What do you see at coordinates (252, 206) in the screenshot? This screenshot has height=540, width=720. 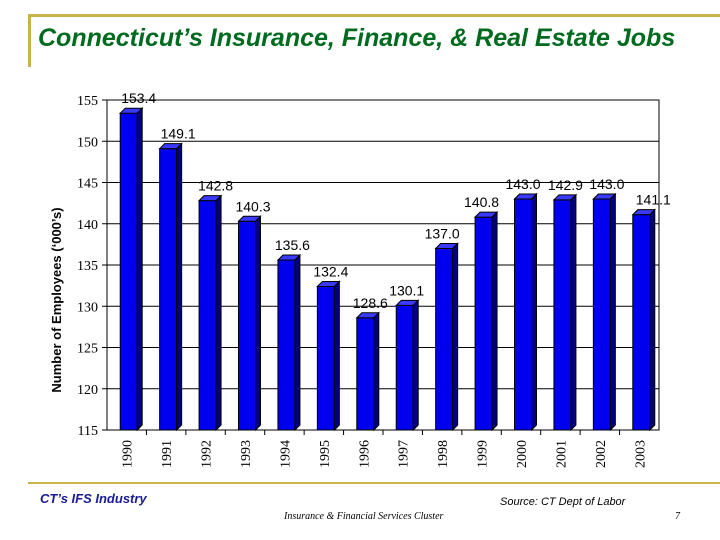 I see `data-label: 140.3` at bounding box center [252, 206].